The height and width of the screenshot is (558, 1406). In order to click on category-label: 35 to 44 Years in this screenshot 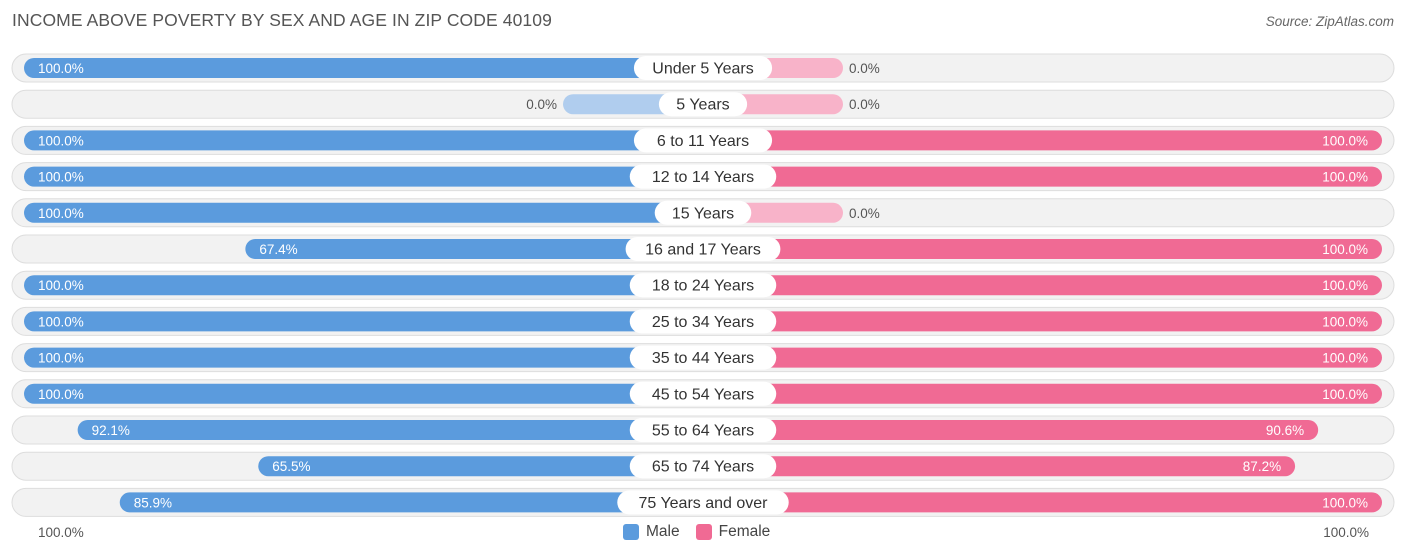, I will do `click(703, 358)`.